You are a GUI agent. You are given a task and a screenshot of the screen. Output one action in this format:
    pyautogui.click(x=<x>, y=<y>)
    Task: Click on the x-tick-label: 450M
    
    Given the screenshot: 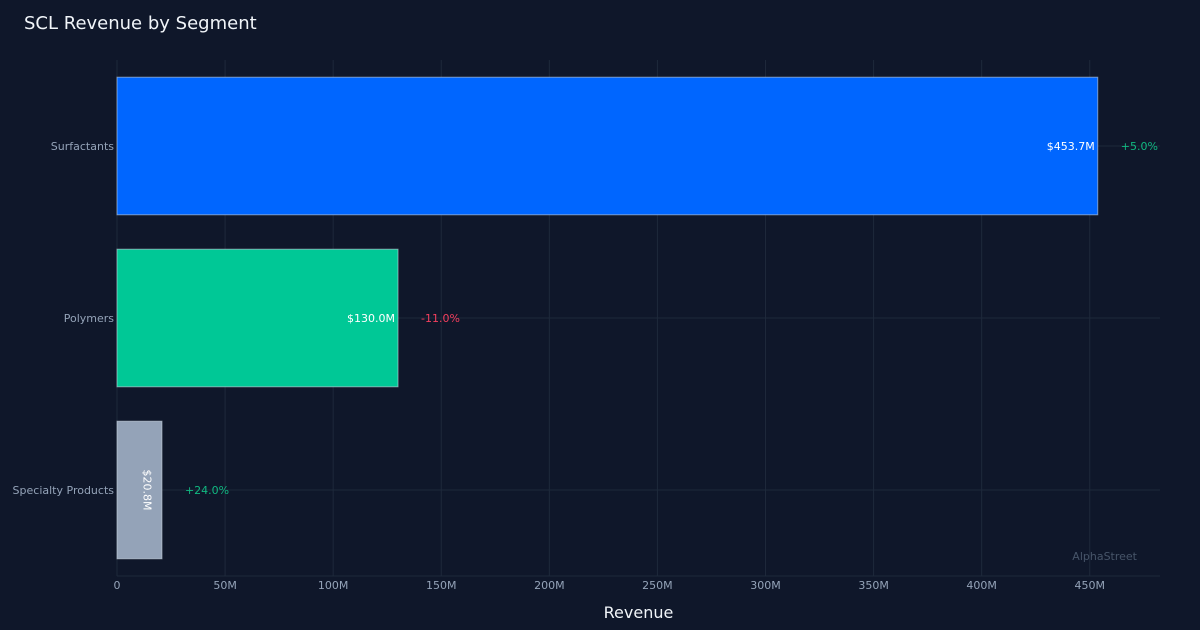 What is the action you would take?
    pyautogui.click(x=1089, y=585)
    